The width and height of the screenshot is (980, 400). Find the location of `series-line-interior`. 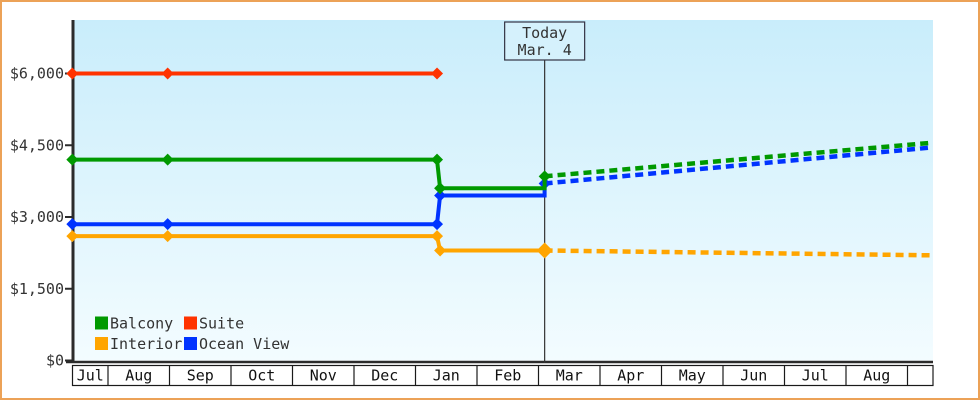

series-line-interior is located at coordinates (308, 243).